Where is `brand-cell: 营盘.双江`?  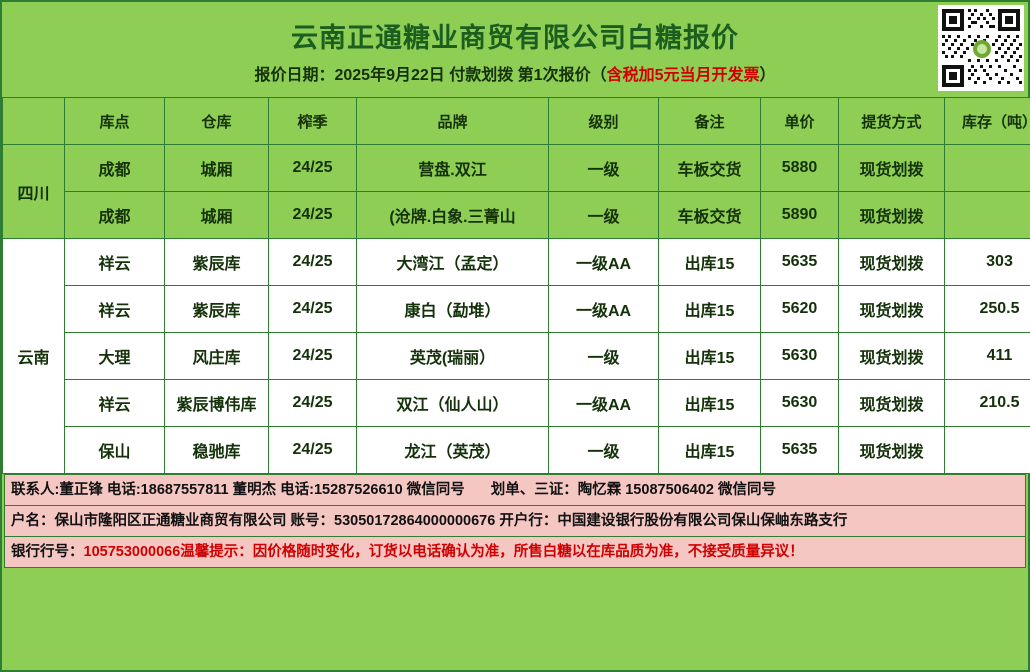
brand-cell: 营盘.双江 is located at coordinates (452, 168).